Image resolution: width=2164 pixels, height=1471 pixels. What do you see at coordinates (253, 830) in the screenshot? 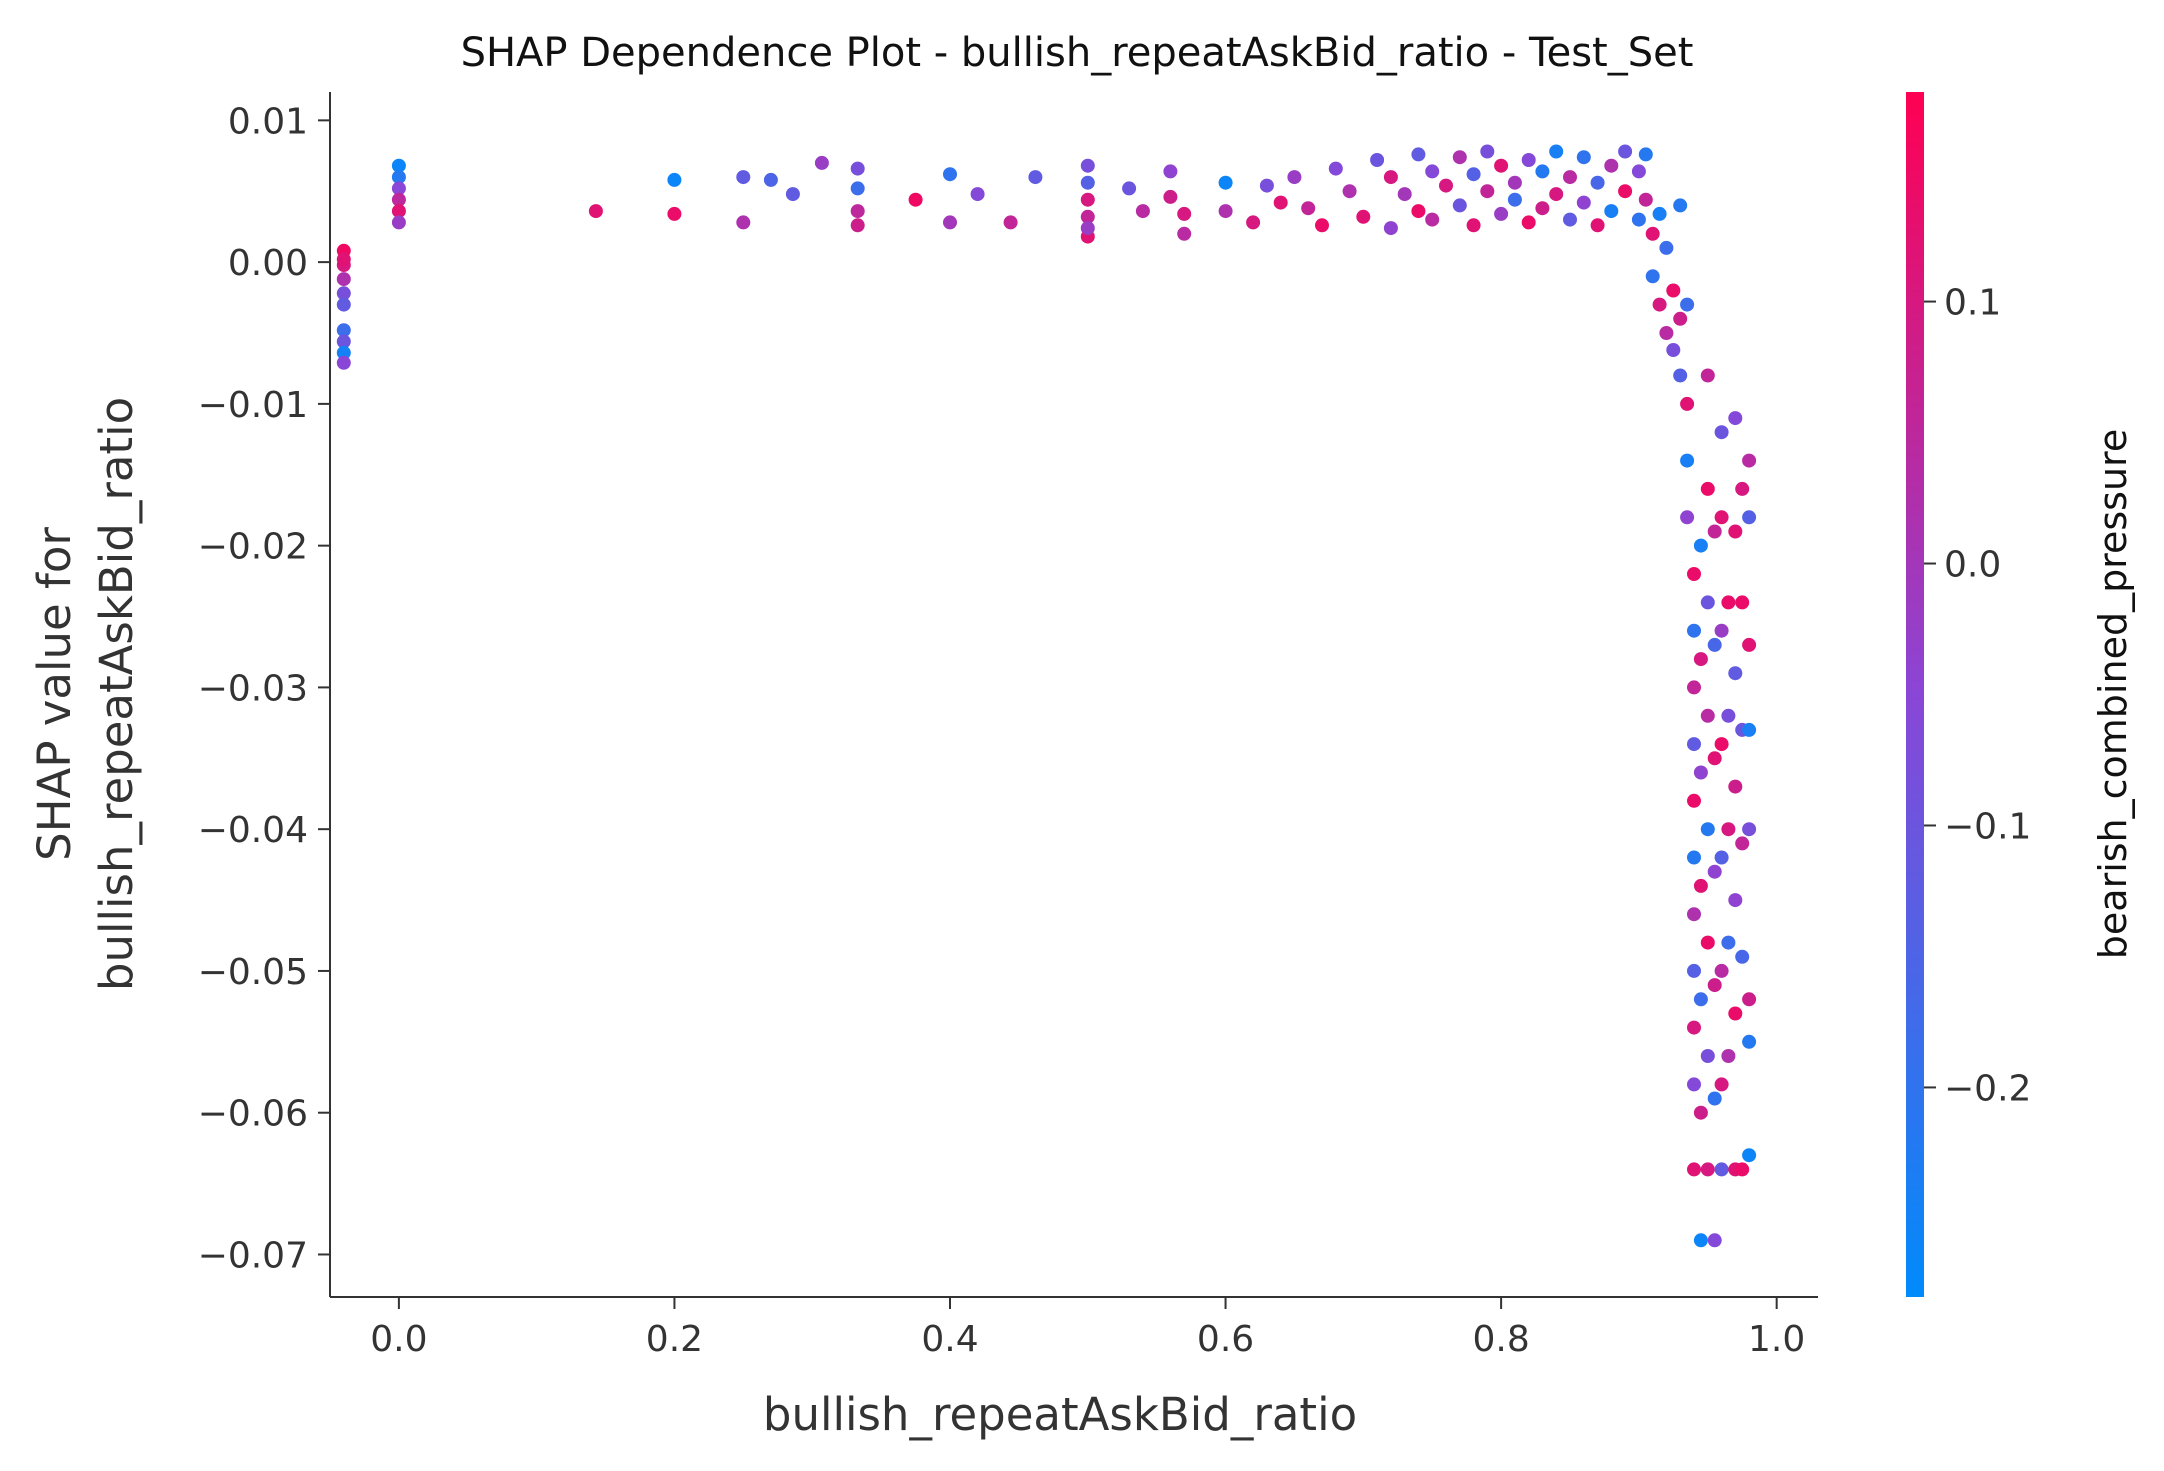
I see `y-tick-label: −0.04` at bounding box center [253, 830].